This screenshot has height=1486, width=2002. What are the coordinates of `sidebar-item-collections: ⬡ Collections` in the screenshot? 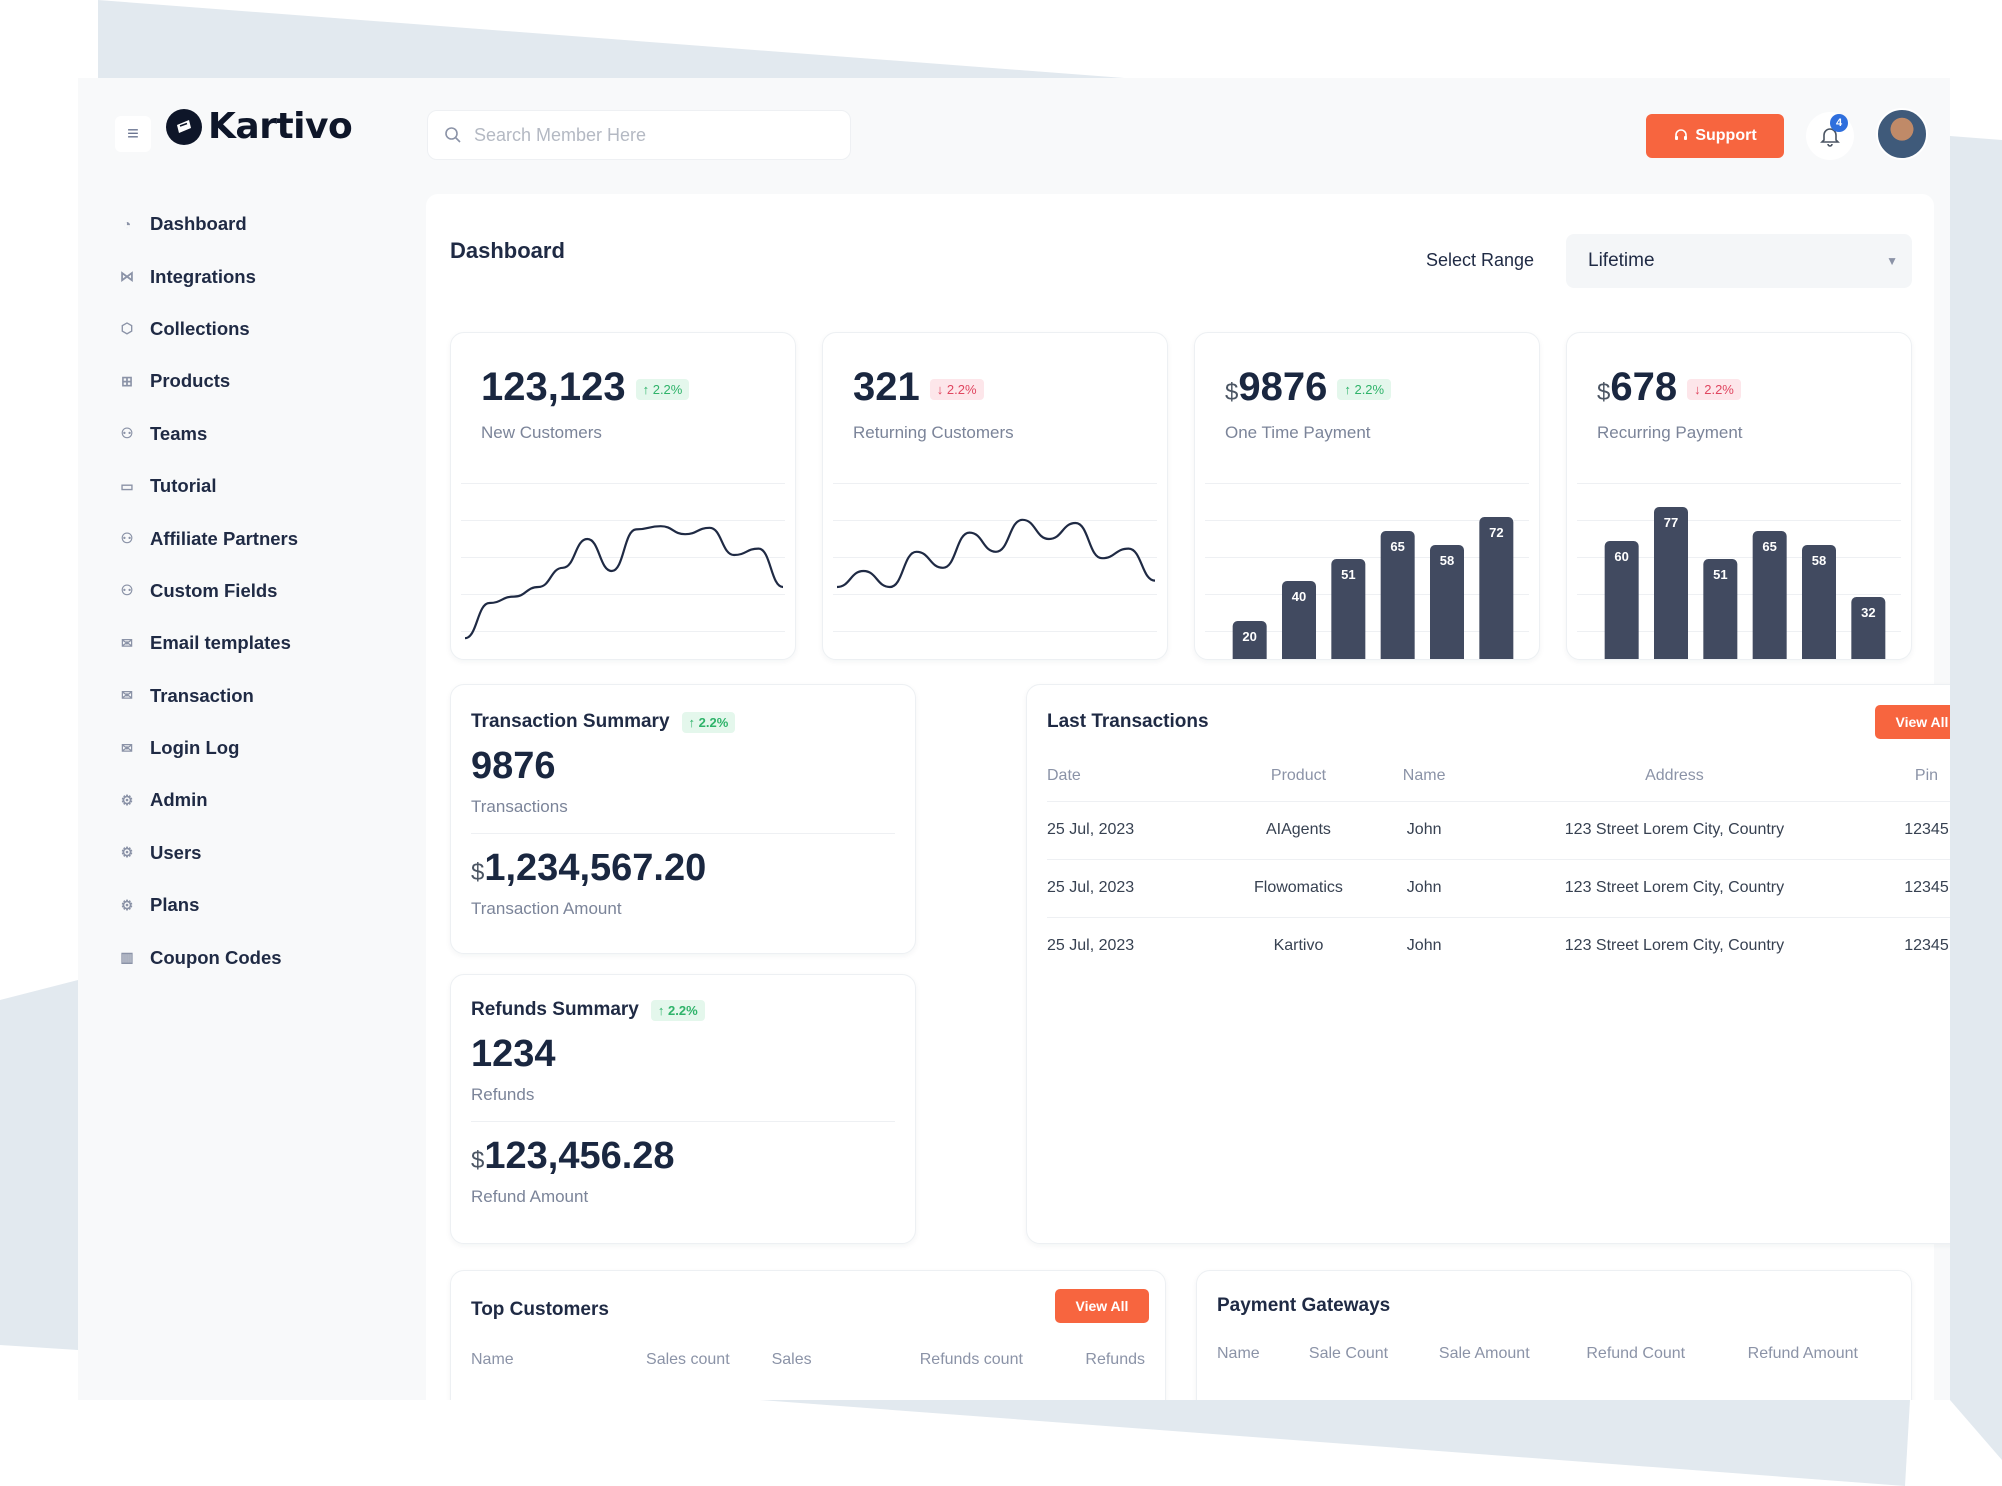 It's located at (256, 329).